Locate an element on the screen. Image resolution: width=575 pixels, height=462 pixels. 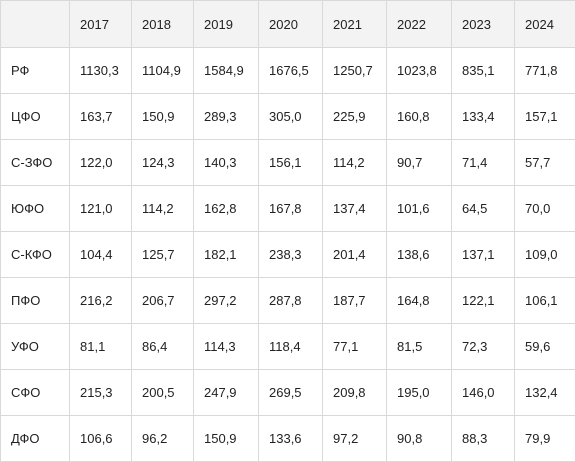
table-cell: 124,3 is located at coordinates (163, 163).